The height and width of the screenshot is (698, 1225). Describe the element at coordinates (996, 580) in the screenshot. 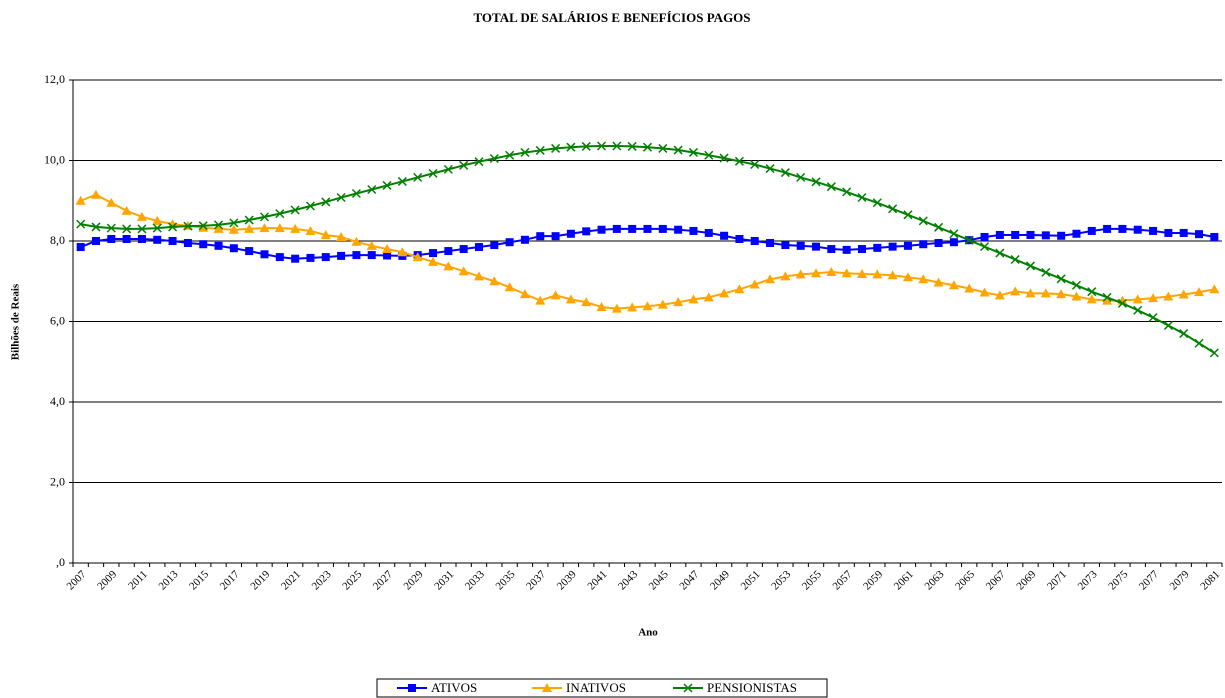

I see `x-tick-label: 2067` at that location.